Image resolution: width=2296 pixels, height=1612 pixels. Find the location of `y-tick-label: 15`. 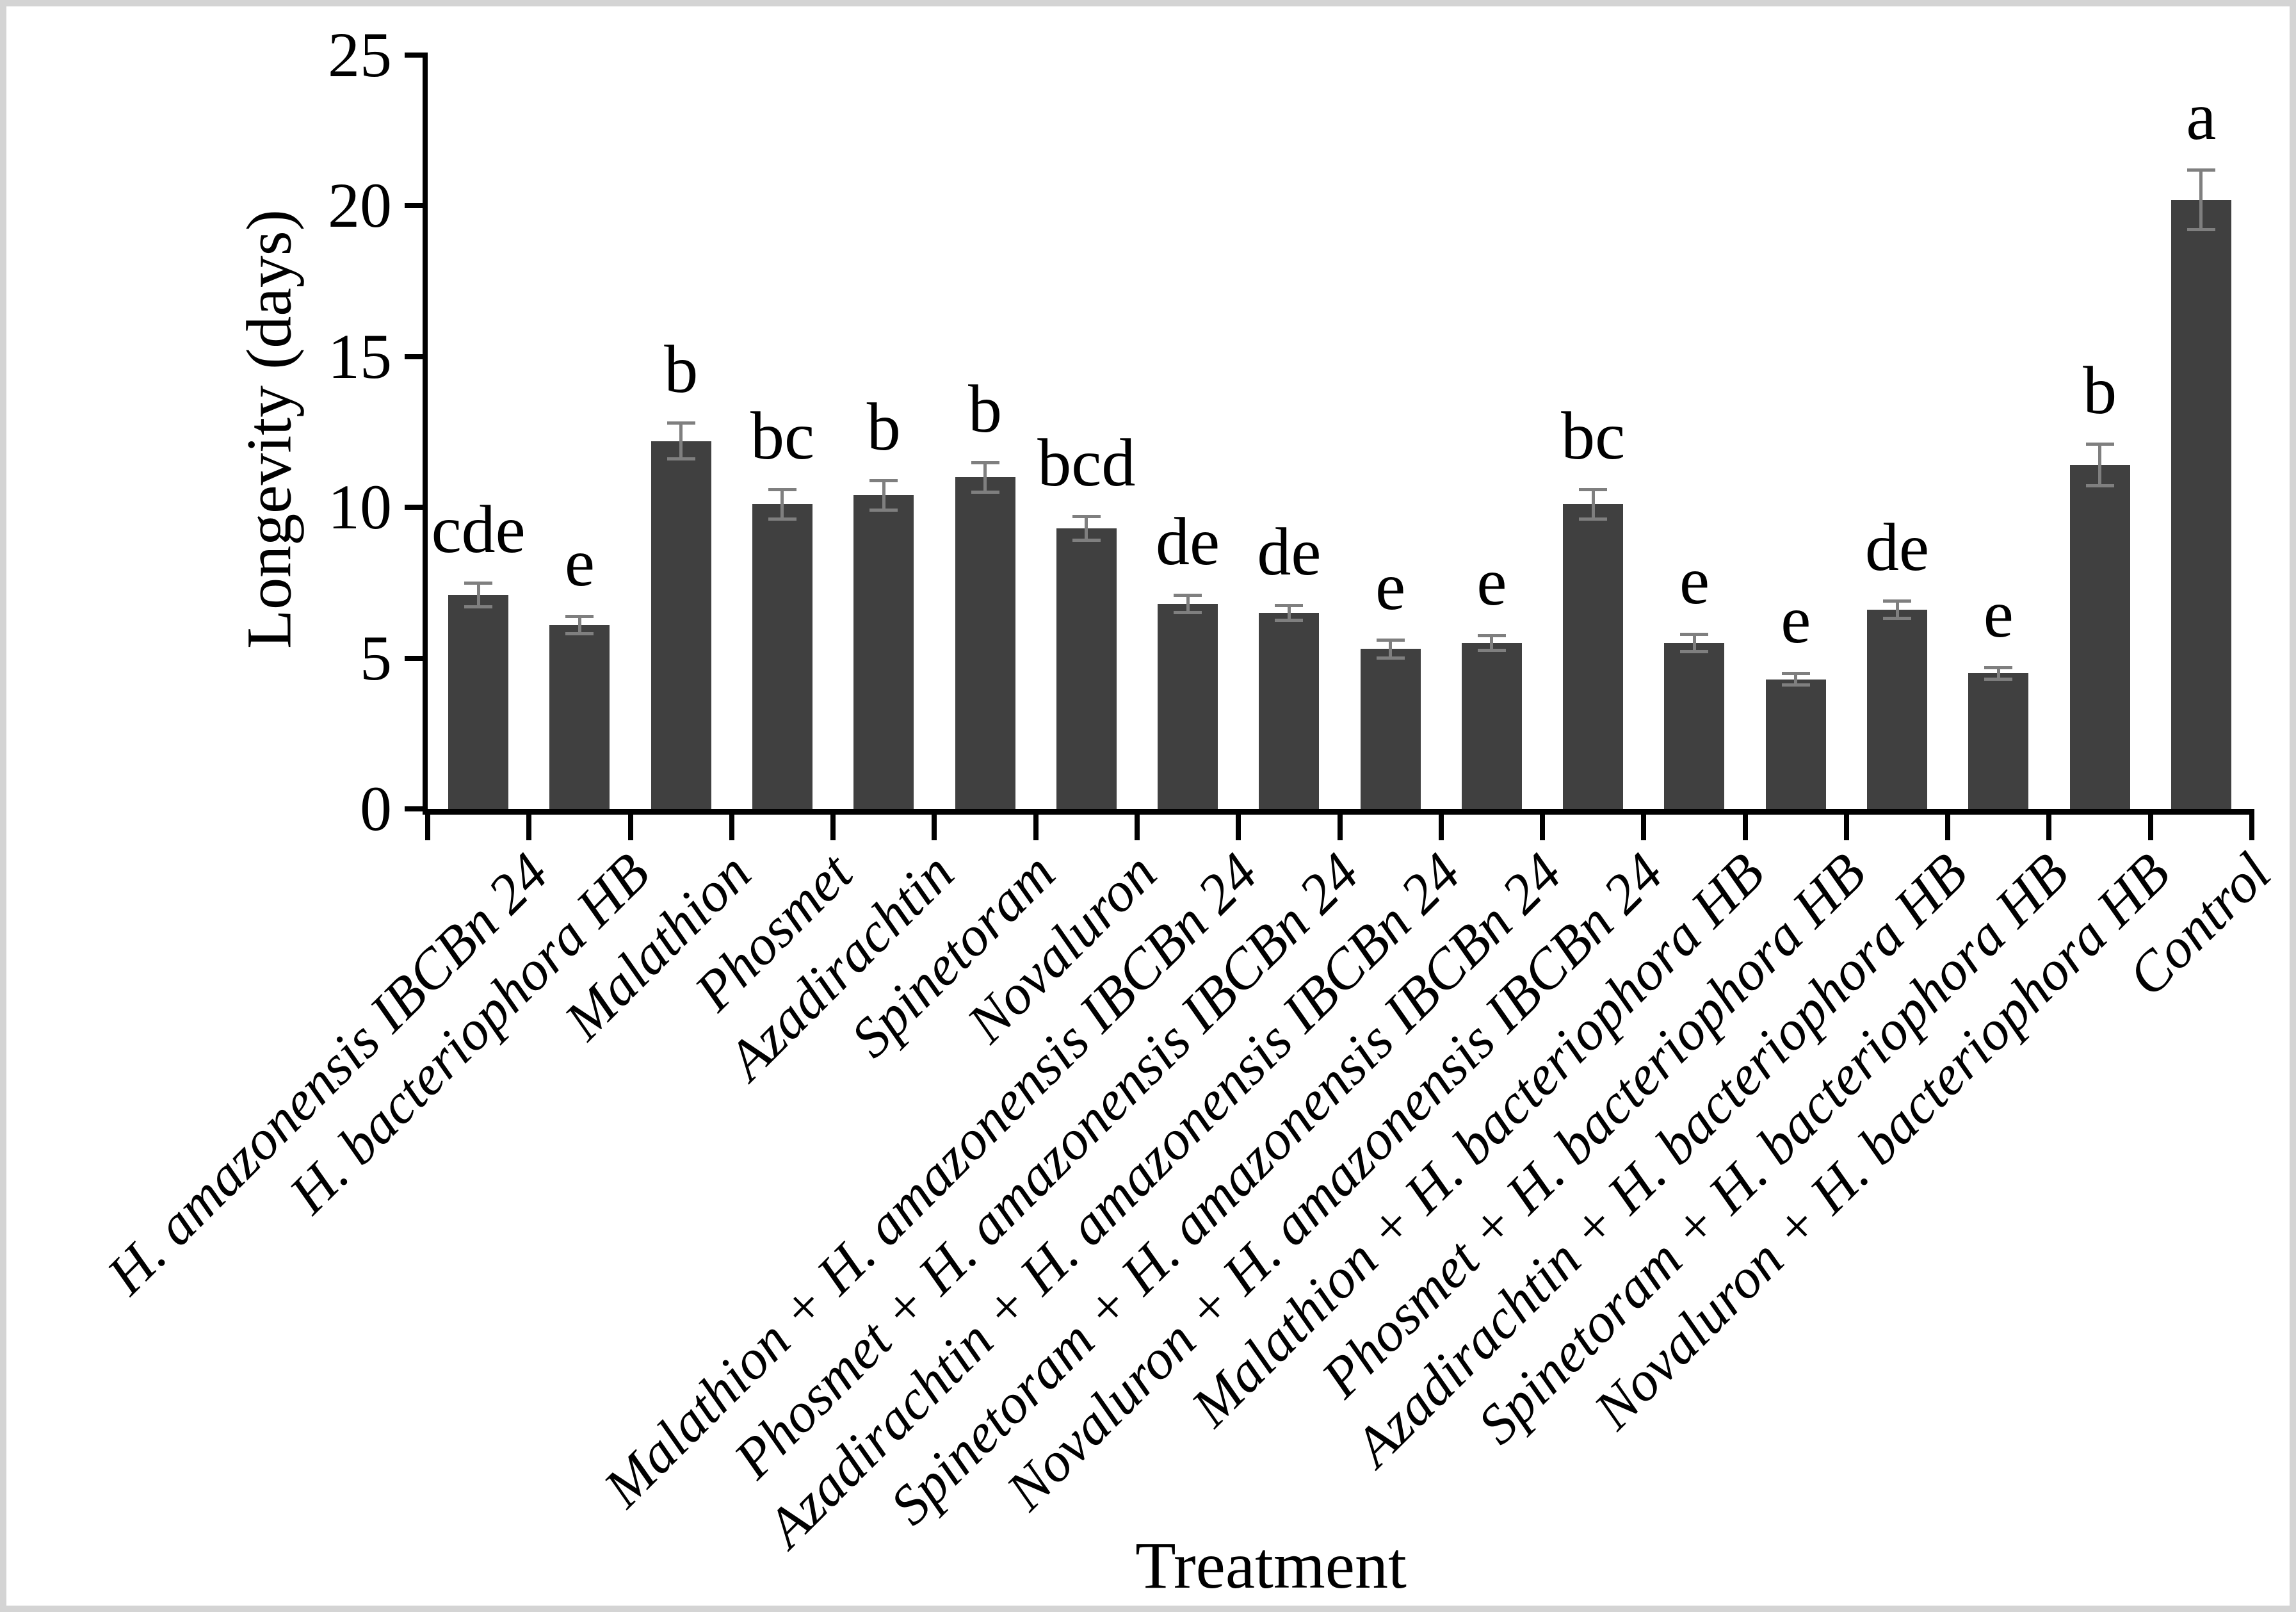

y-tick-label: 15 is located at coordinates (360, 356).